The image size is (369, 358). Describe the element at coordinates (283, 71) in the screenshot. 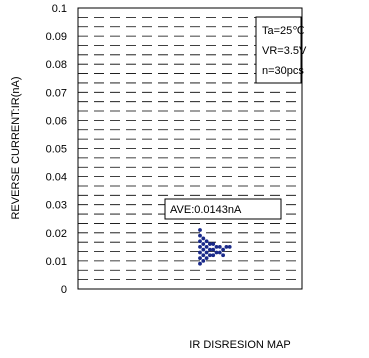

I see `condition-sample-count: n=30pcs` at that location.